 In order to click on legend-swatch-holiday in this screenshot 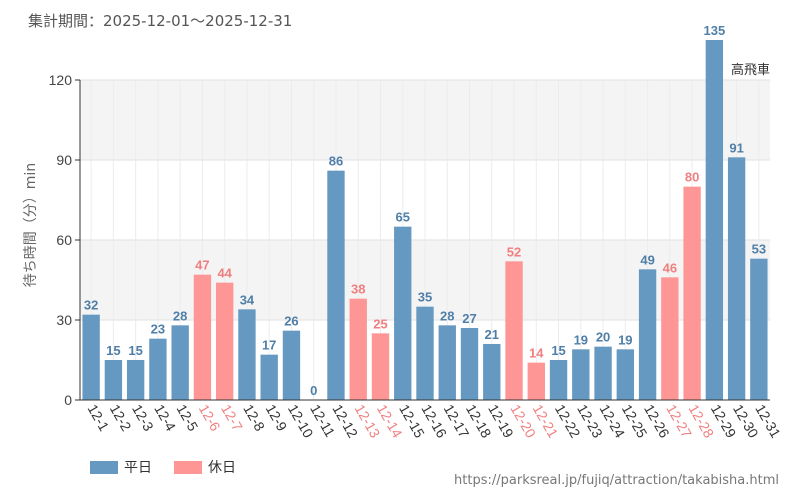, I will do `click(188, 467)`.